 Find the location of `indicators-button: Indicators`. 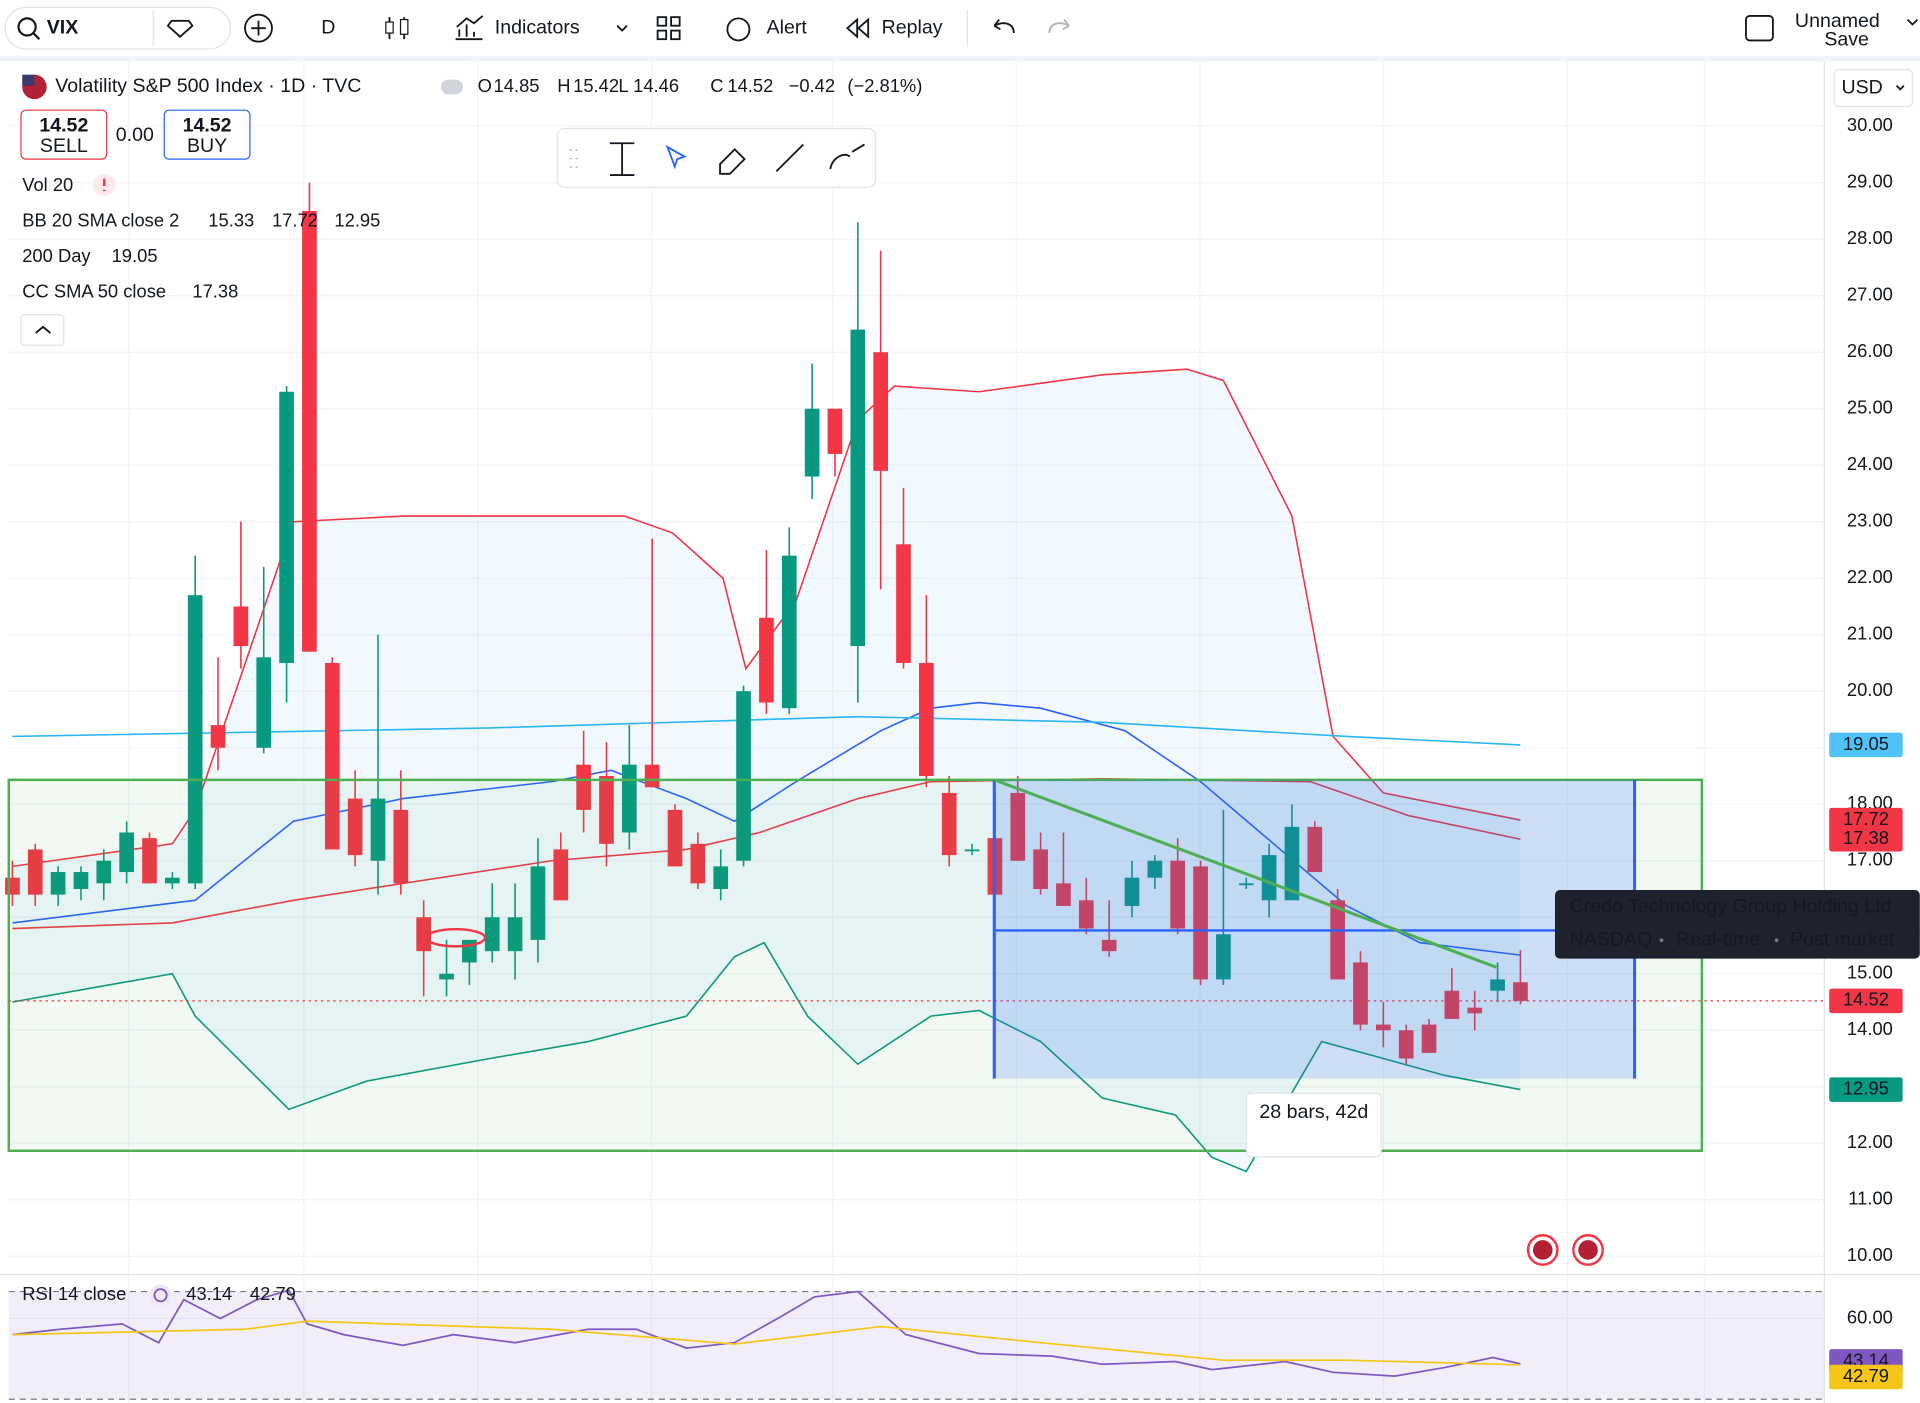

indicators-button: Indicators is located at coordinates (537, 27).